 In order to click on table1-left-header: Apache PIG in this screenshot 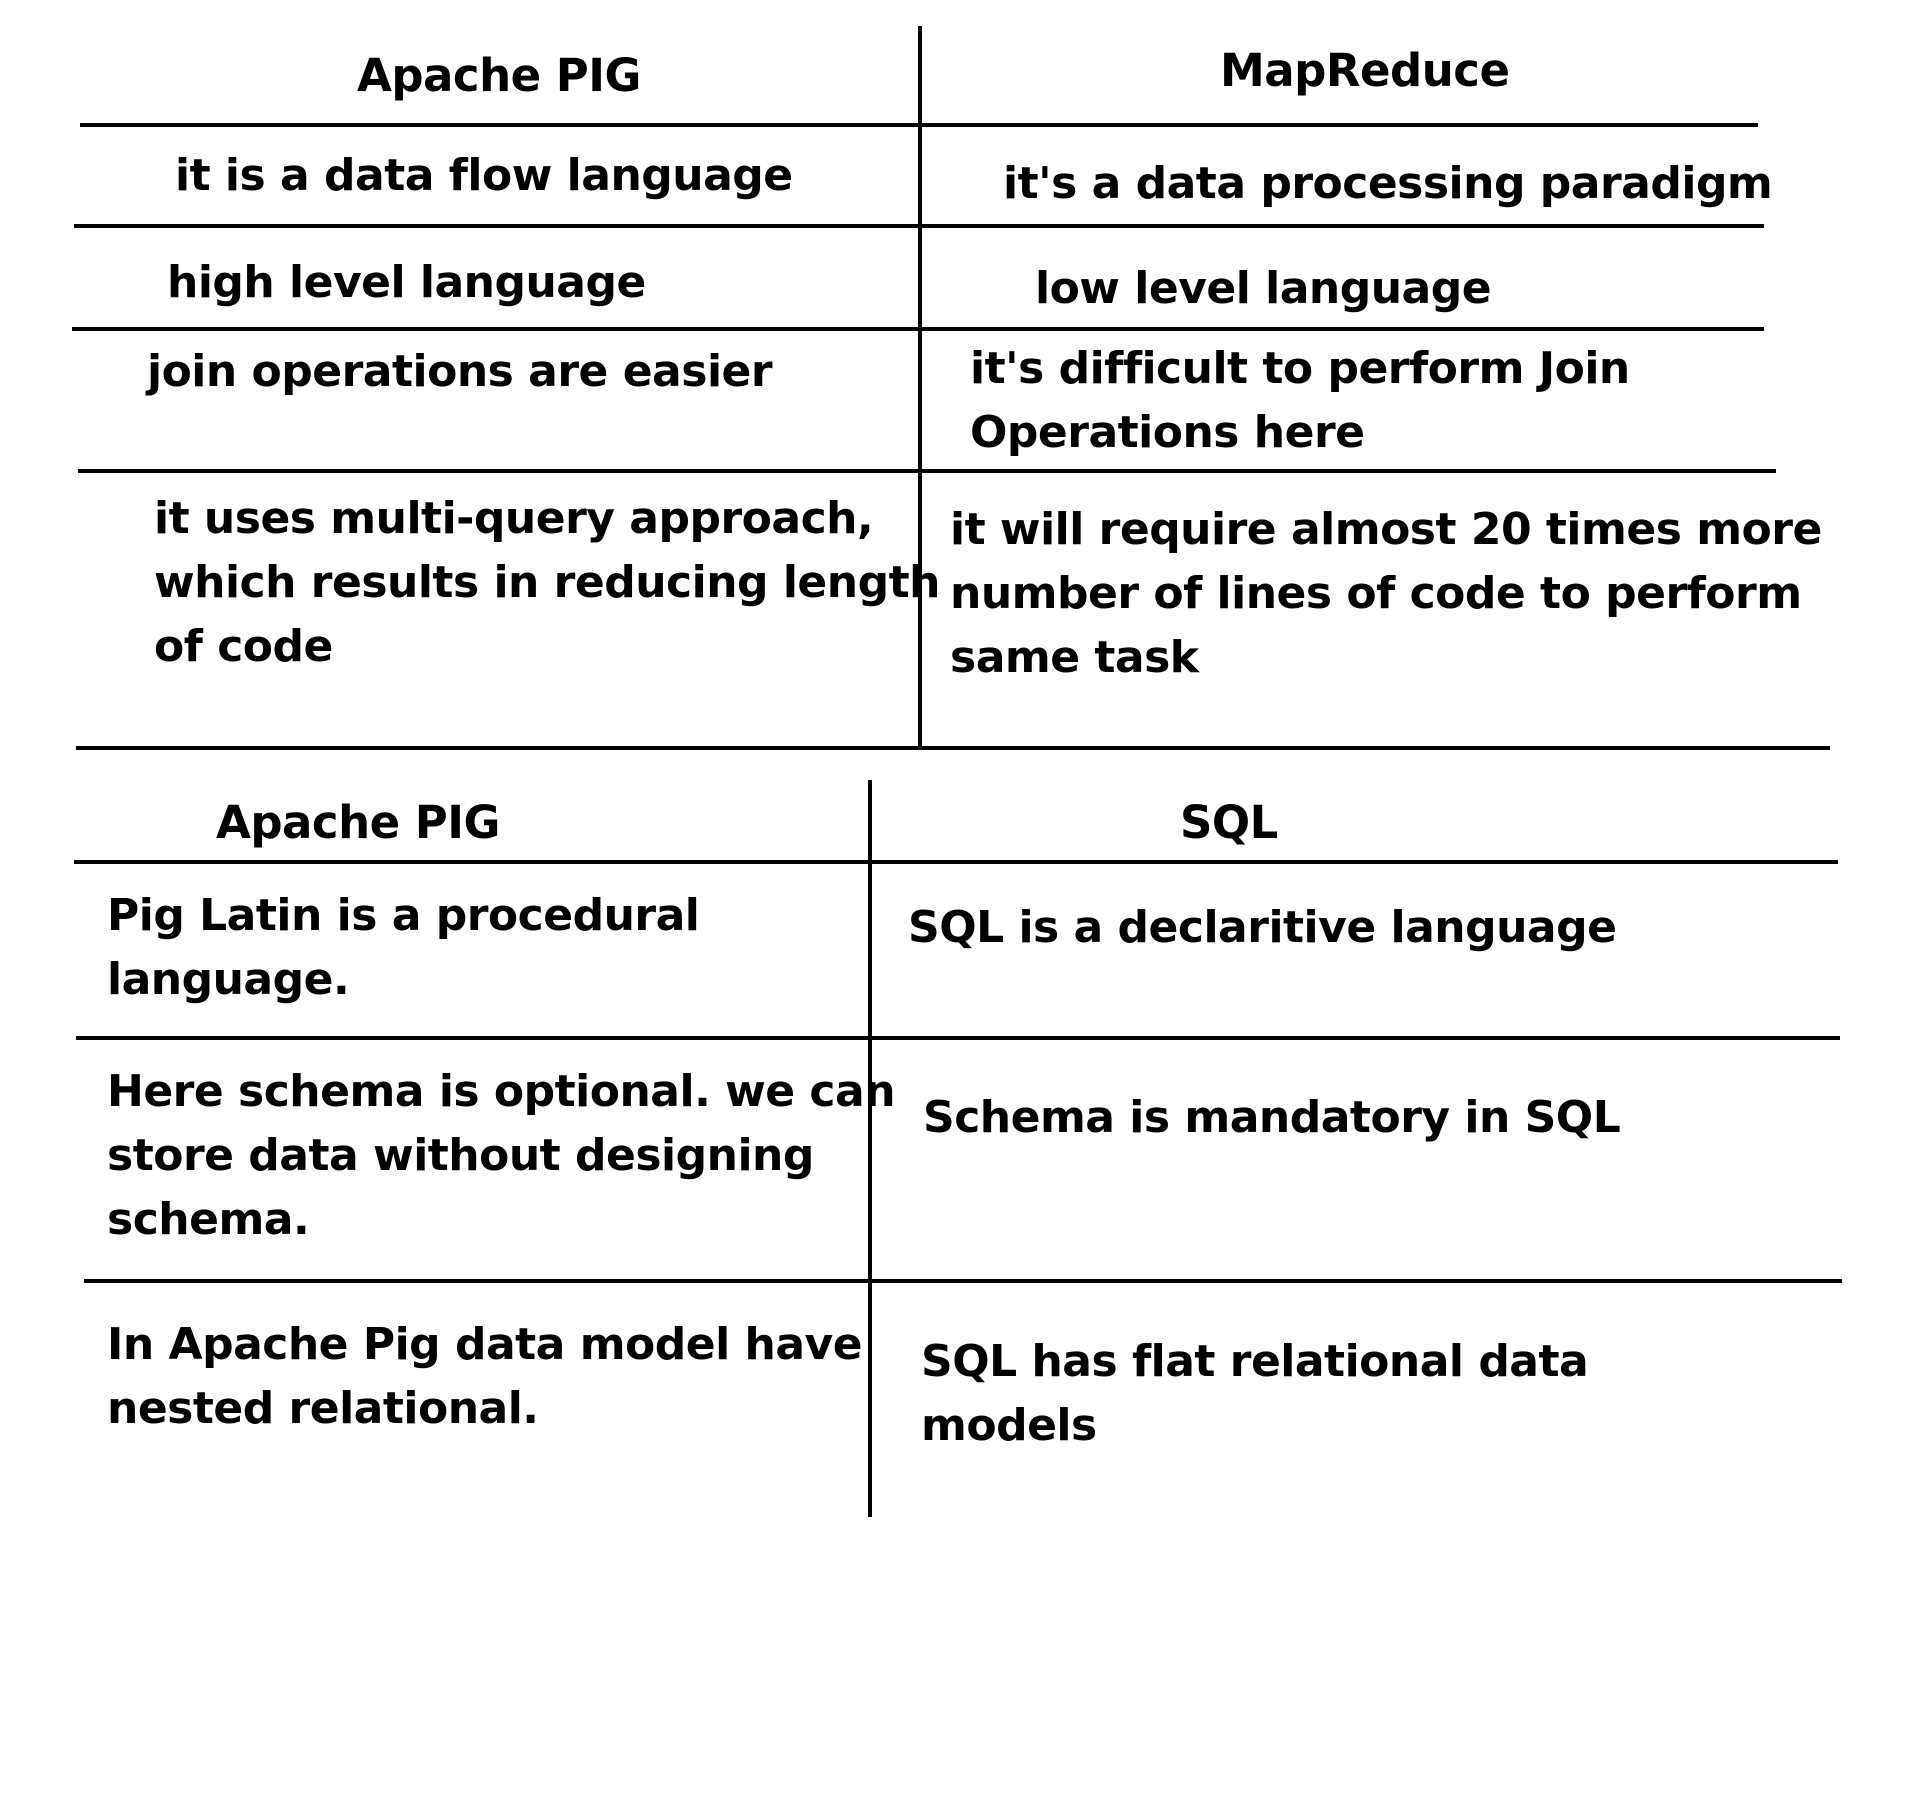, I will do `click(499, 75)`.